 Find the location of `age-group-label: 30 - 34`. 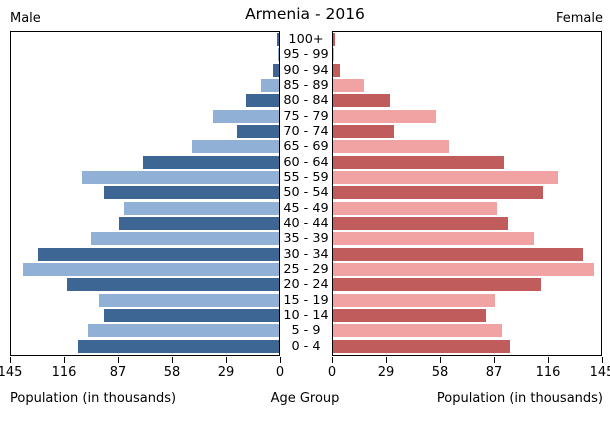

age-group-label: 30 - 34 is located at coordinates (306, 254).